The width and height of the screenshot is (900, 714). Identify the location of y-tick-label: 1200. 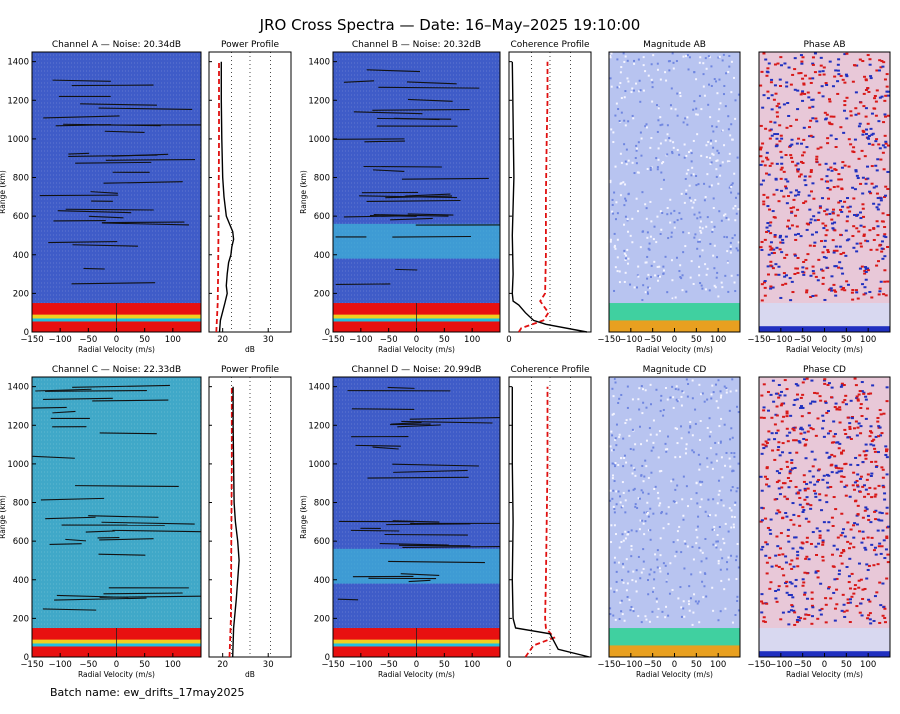
(18, 426).